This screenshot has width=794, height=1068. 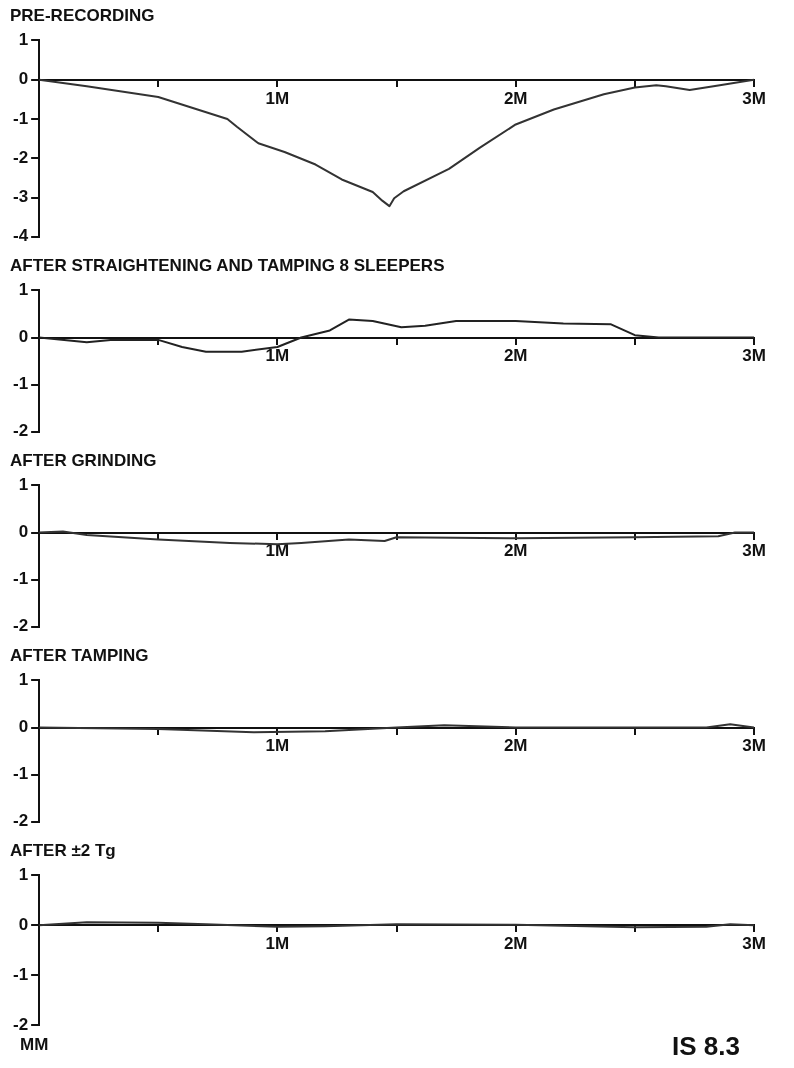 What do you see at coordinates (83, 460) in the screenshot?
I see `chart-title: AFTER GRINDING` at bounding box center [83, 460].